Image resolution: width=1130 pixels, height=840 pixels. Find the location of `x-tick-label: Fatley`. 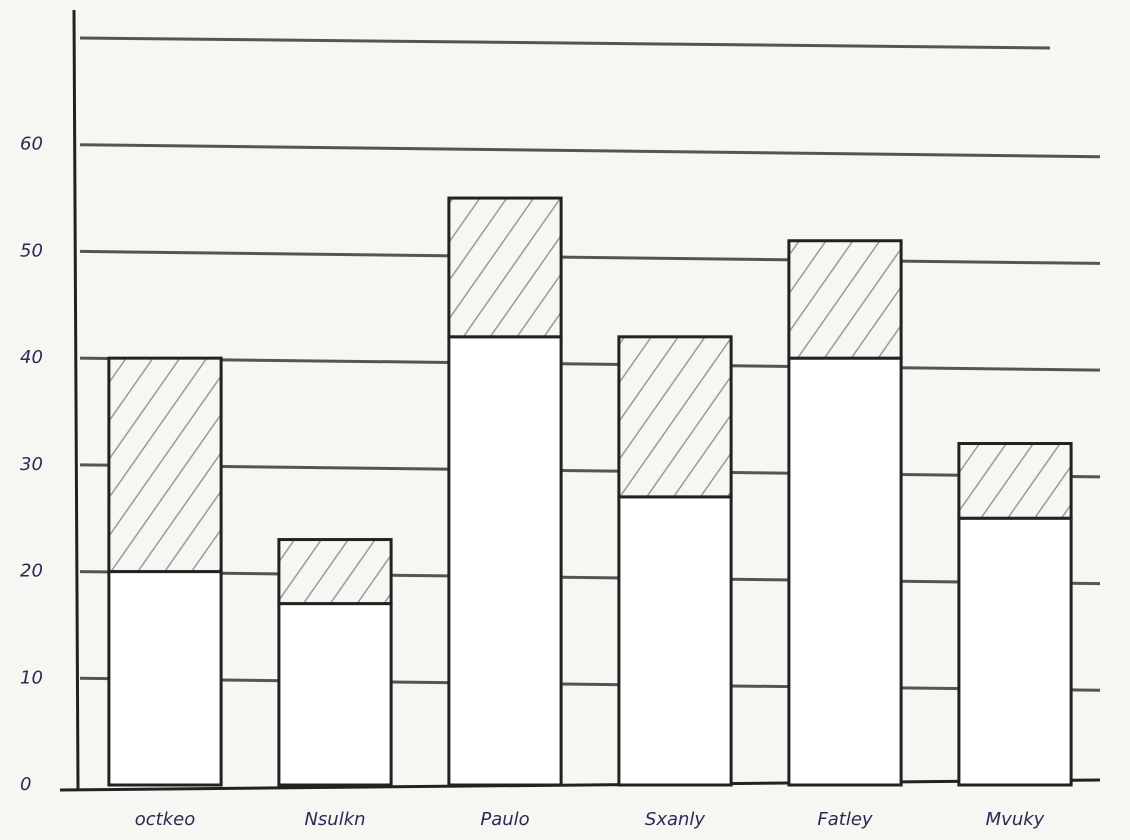

x-tick-label: Fatley is located at coordinates (845, 819).